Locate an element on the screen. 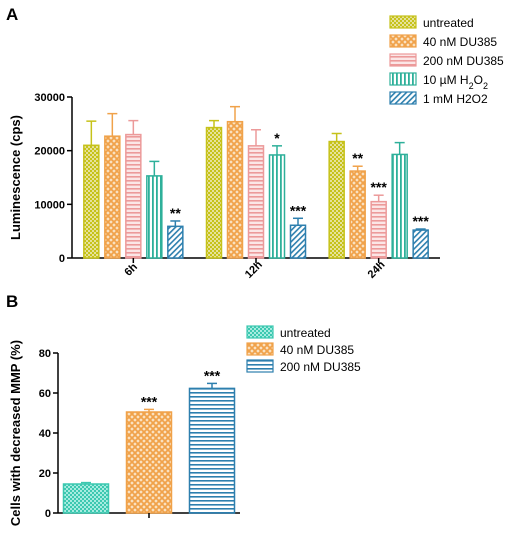 The image size is (512, 550). y-tick-label: 40 is located at coordinates (45, 434).